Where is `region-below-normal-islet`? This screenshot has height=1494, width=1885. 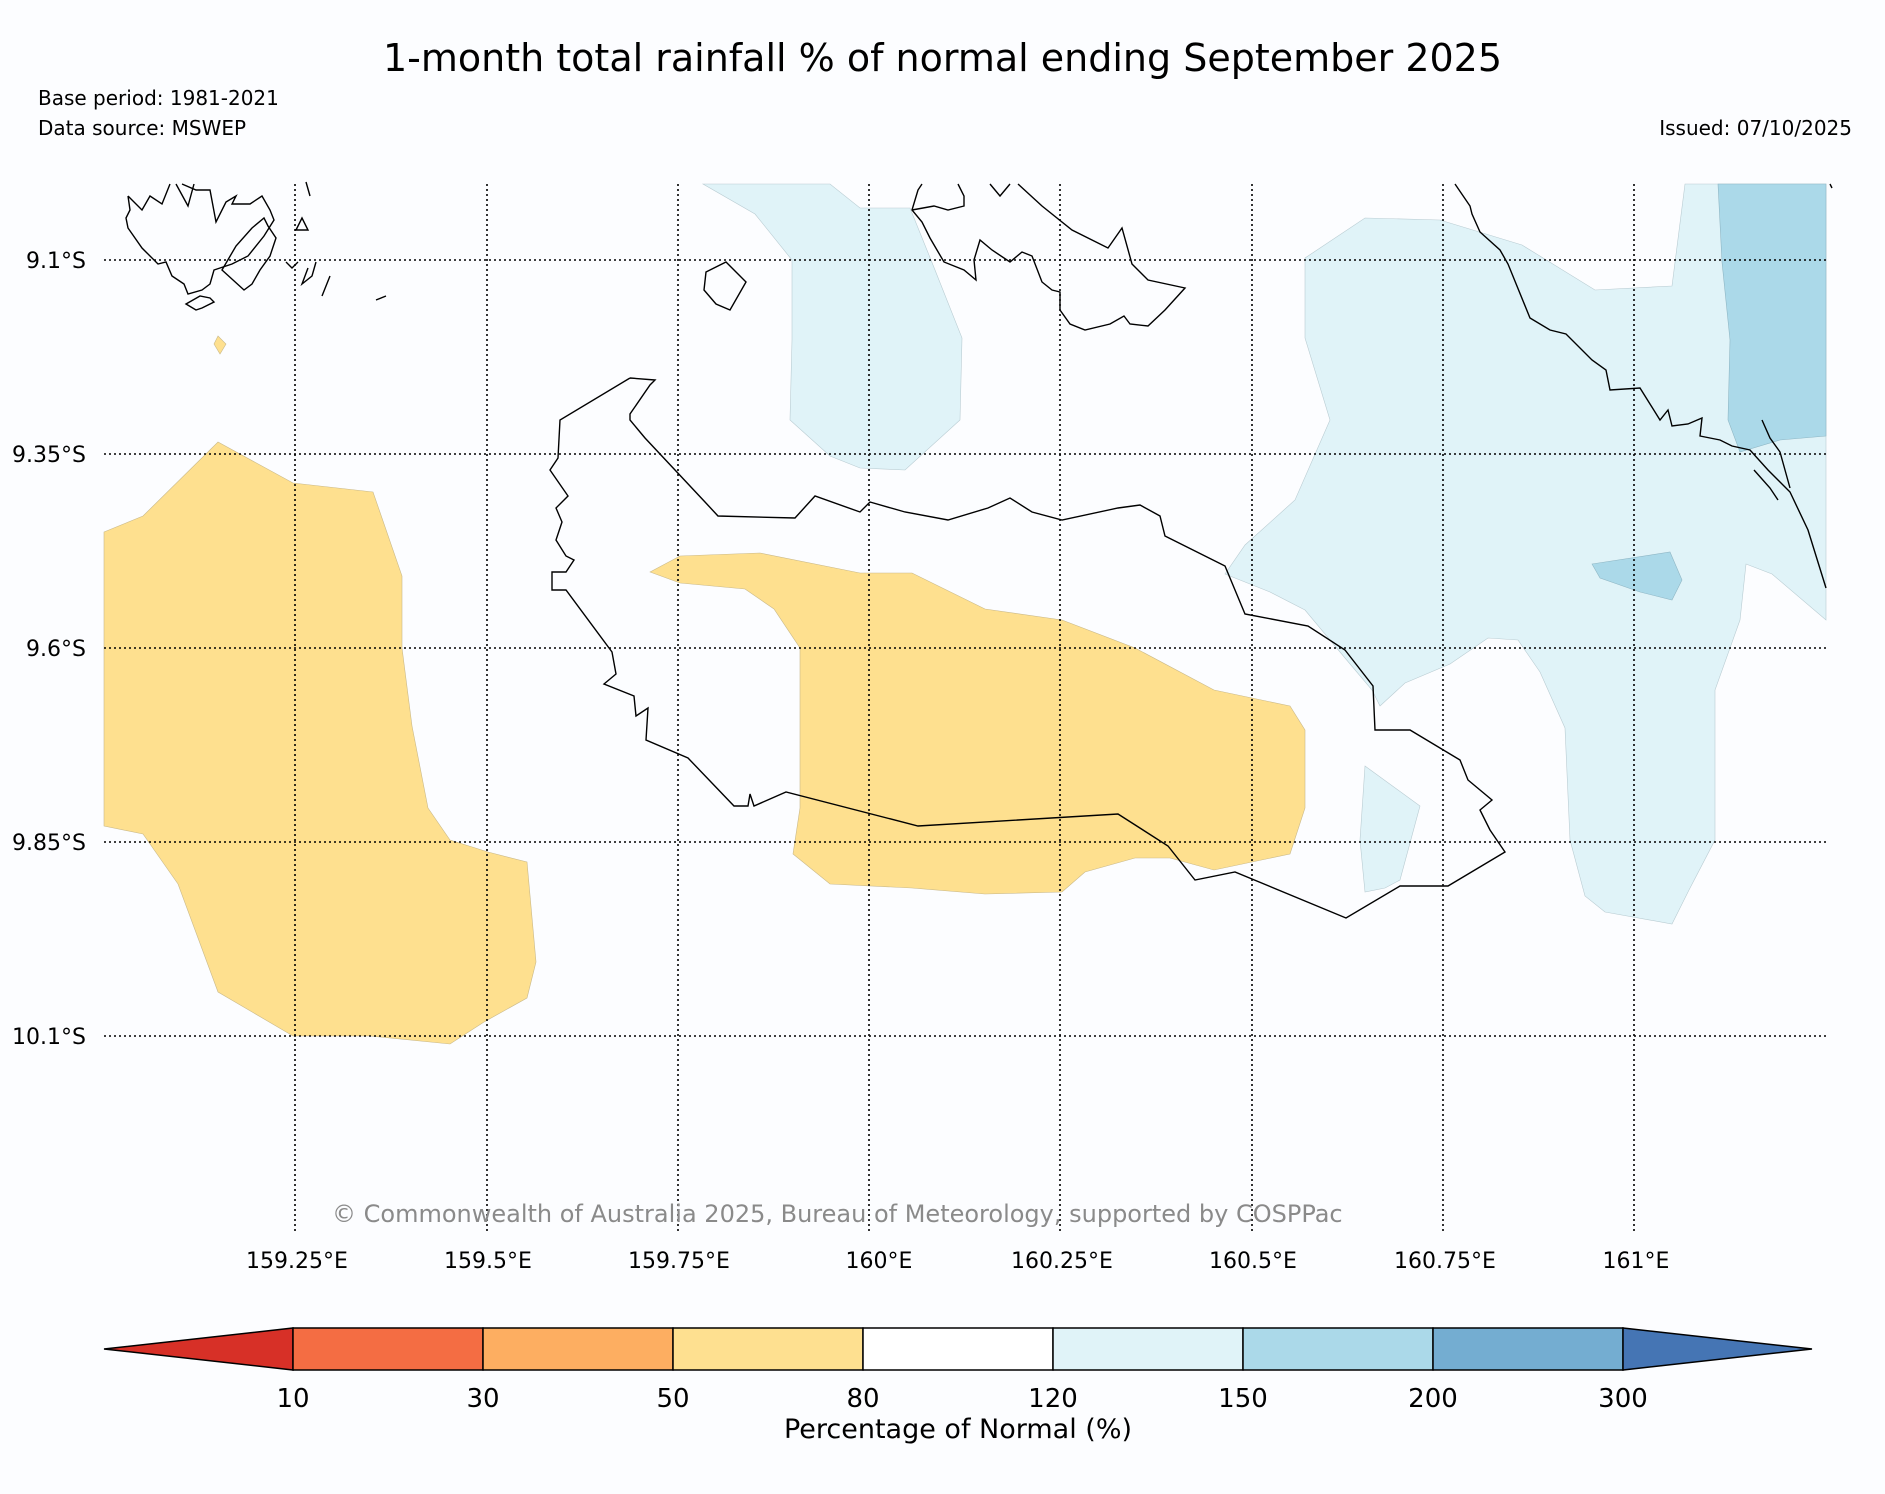 region-below-normal-islet is located at coordinates (220, 345).